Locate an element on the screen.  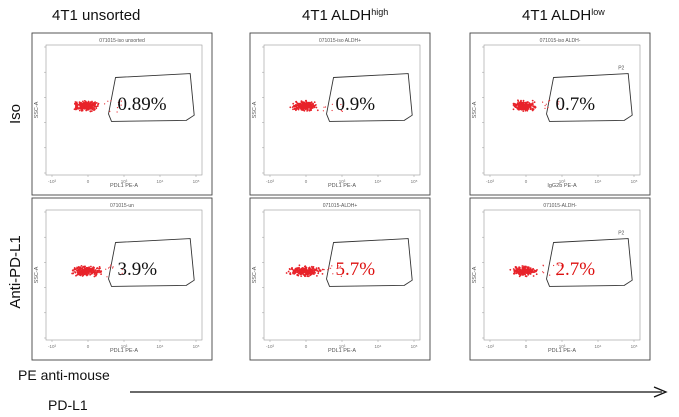
x-tick-label: 10⁴ is located at coordinates (160, 346).